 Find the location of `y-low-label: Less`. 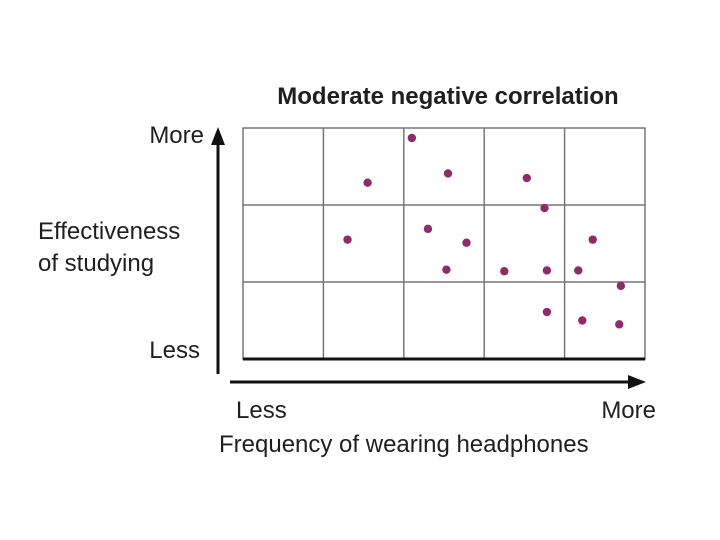

y-low-label: Less is located at coordinates (174, 350).